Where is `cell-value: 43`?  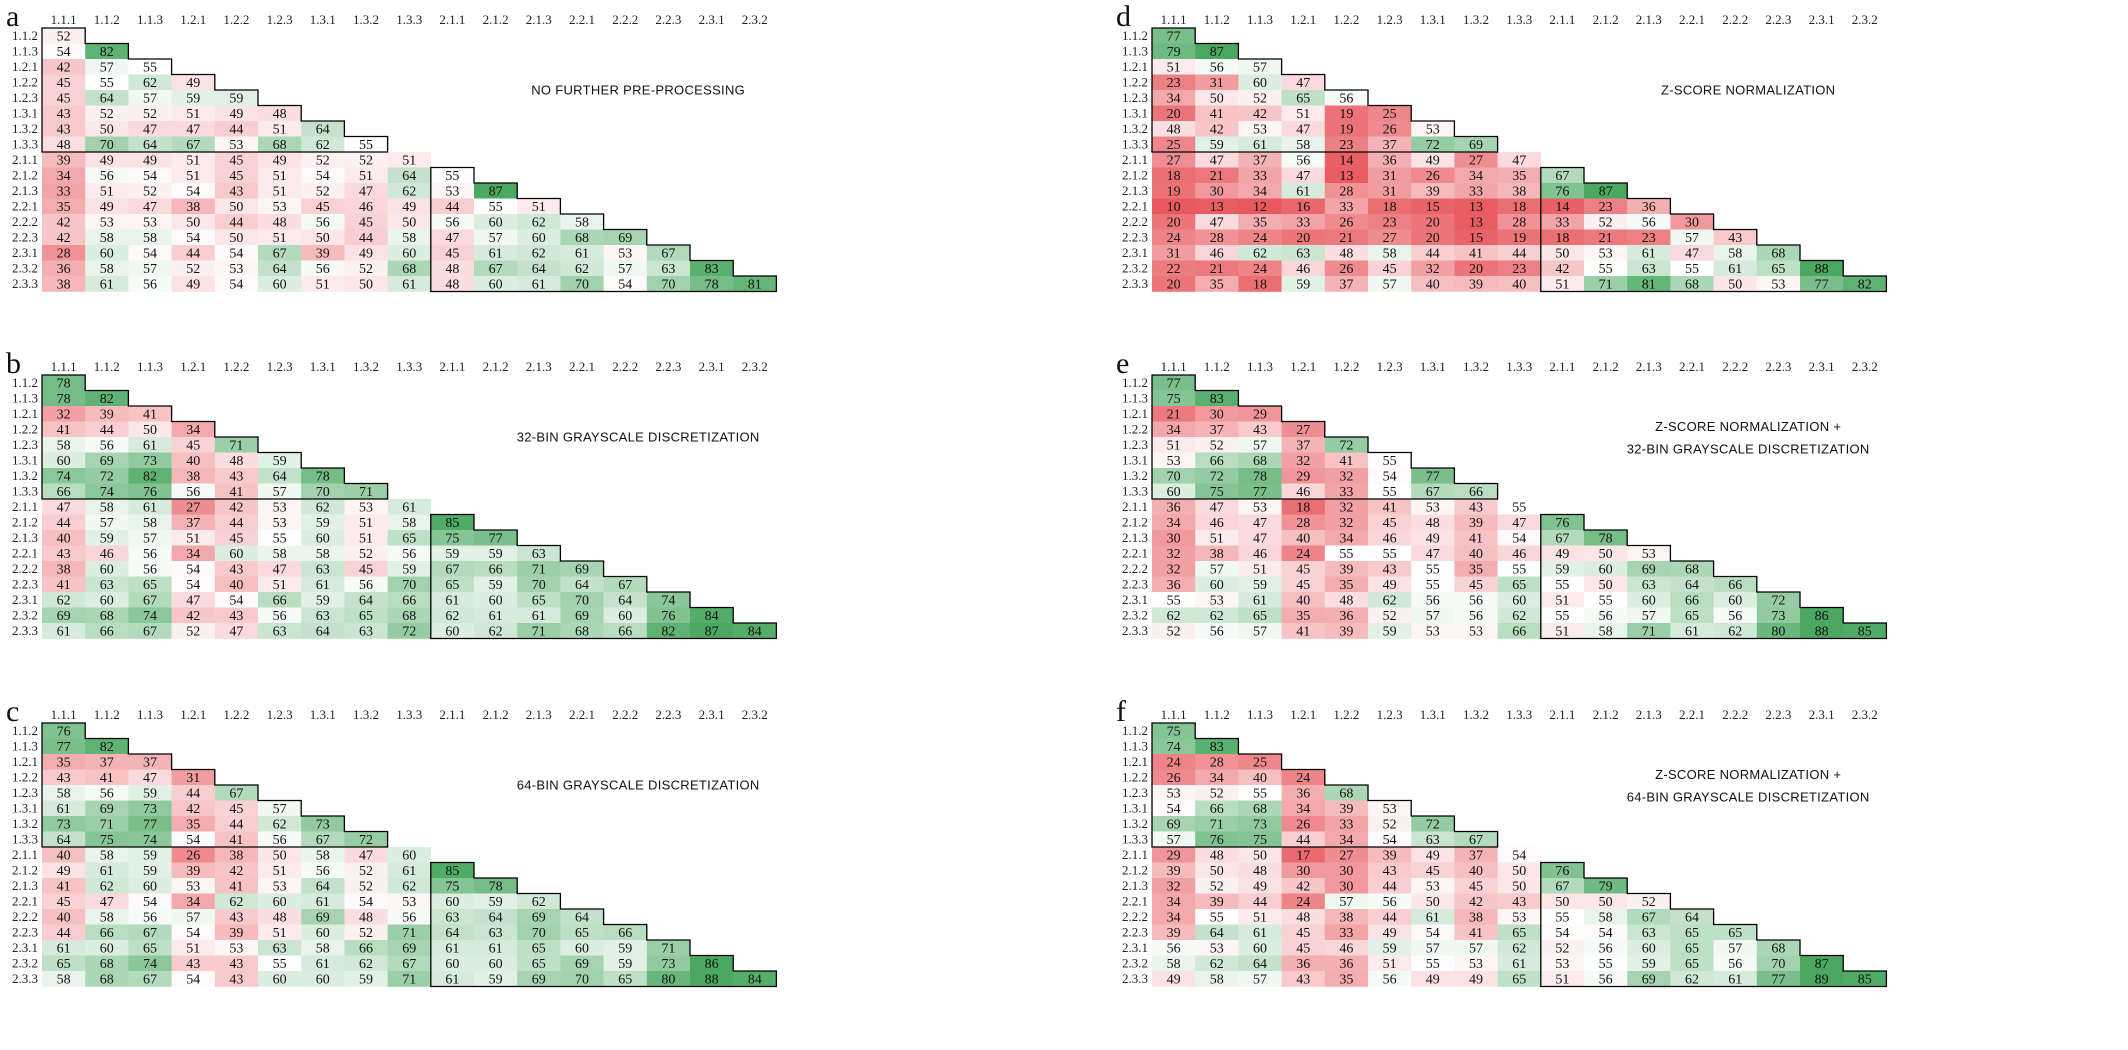 cell-value: 43 is located at coordinates (1390, 569).